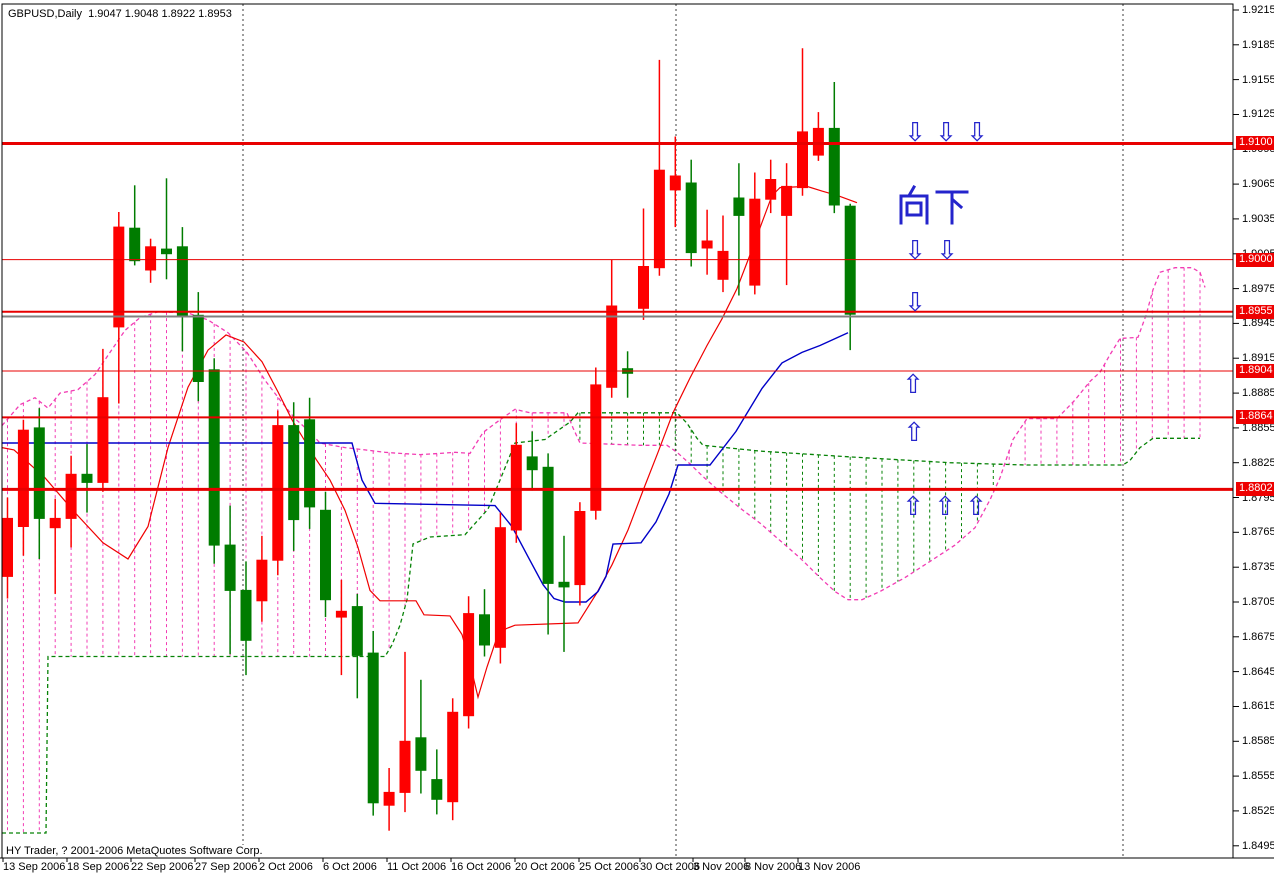 This screenshot has height=875, width=1274. Describe the element at coordinates (829, 867) in the screenshot. I see `date-tick-label: 13 Nov 2006` at that location.